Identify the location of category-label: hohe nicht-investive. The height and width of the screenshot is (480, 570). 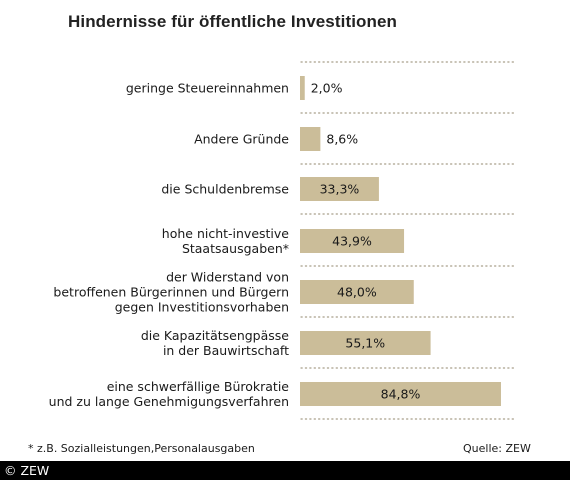
(226, 233).